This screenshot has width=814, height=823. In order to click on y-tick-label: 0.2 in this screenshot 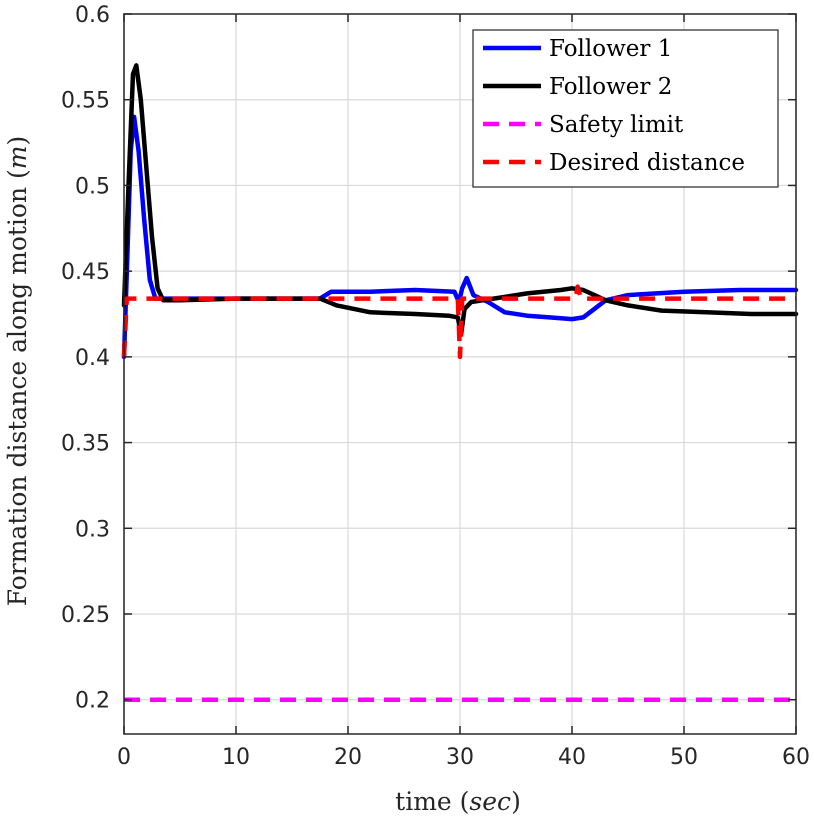, I will do `click(92, 701)`.